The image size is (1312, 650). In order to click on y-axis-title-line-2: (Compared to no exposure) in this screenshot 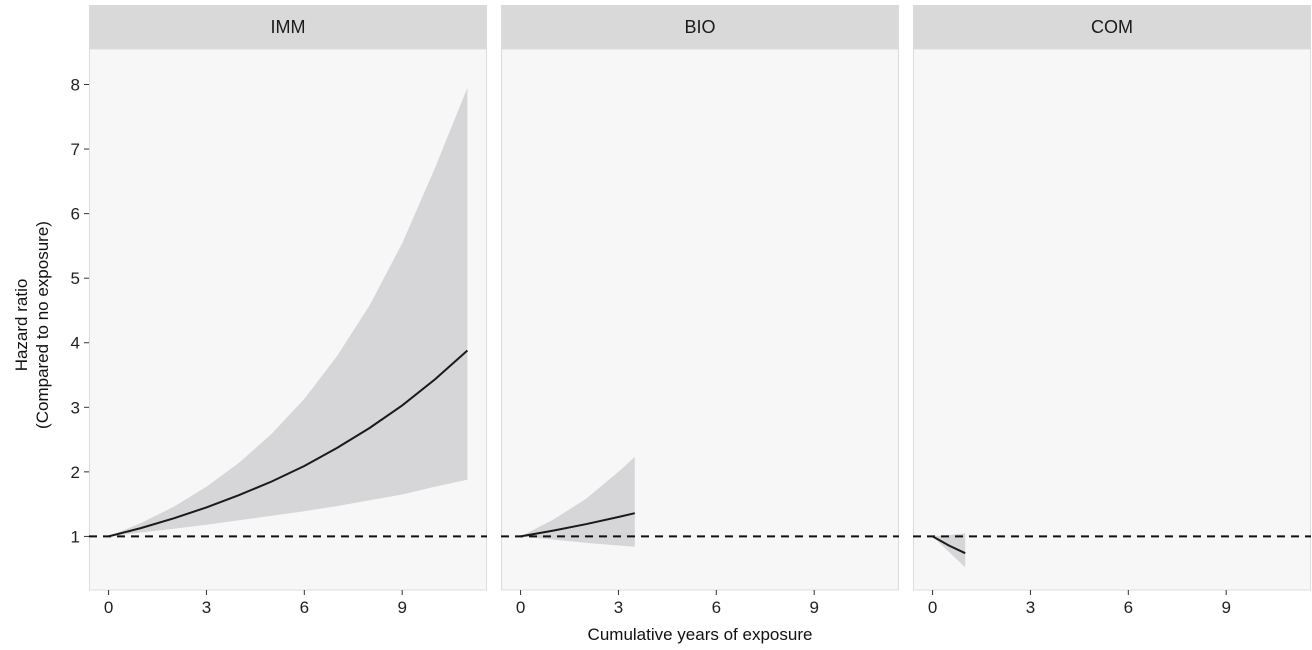, I will do `click(42, 325)`.